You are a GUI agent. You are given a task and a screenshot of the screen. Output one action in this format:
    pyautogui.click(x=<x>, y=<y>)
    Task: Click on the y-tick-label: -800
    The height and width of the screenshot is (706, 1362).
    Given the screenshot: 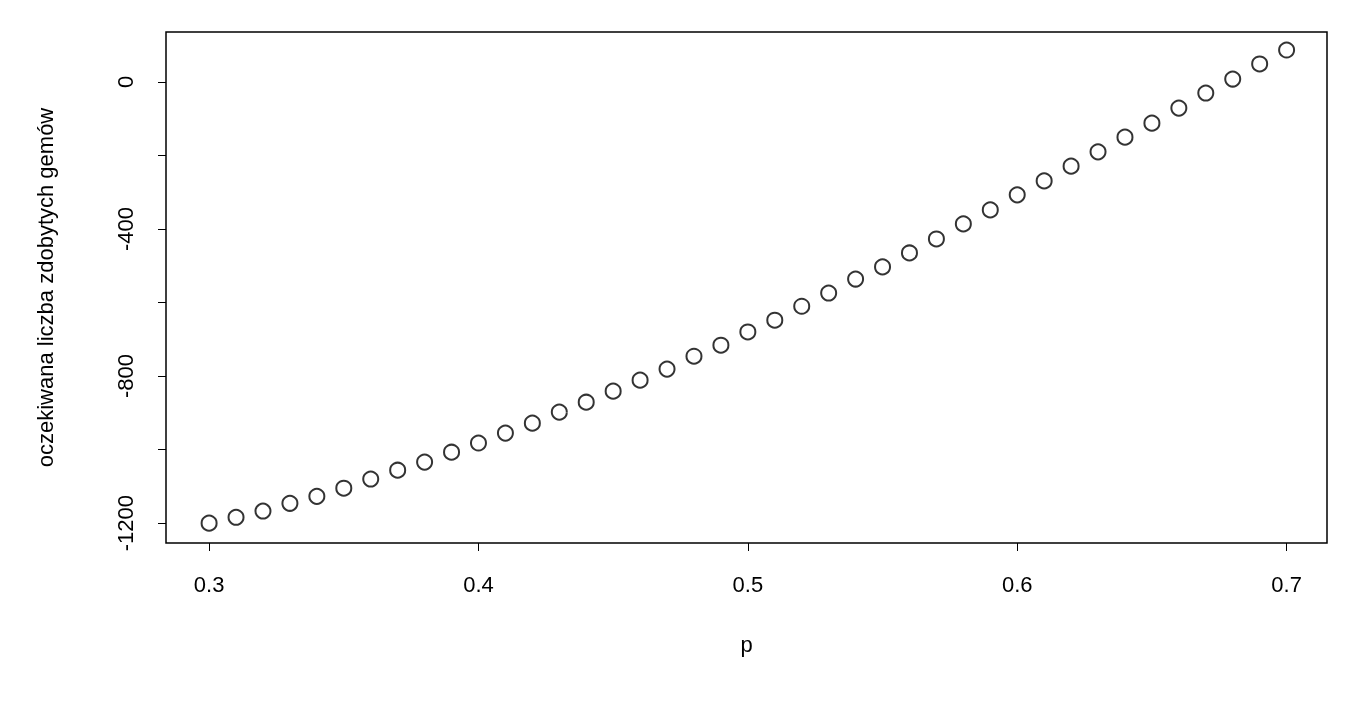 What is the action you would take?
    pyautogui.click(x=125, y=376)
    